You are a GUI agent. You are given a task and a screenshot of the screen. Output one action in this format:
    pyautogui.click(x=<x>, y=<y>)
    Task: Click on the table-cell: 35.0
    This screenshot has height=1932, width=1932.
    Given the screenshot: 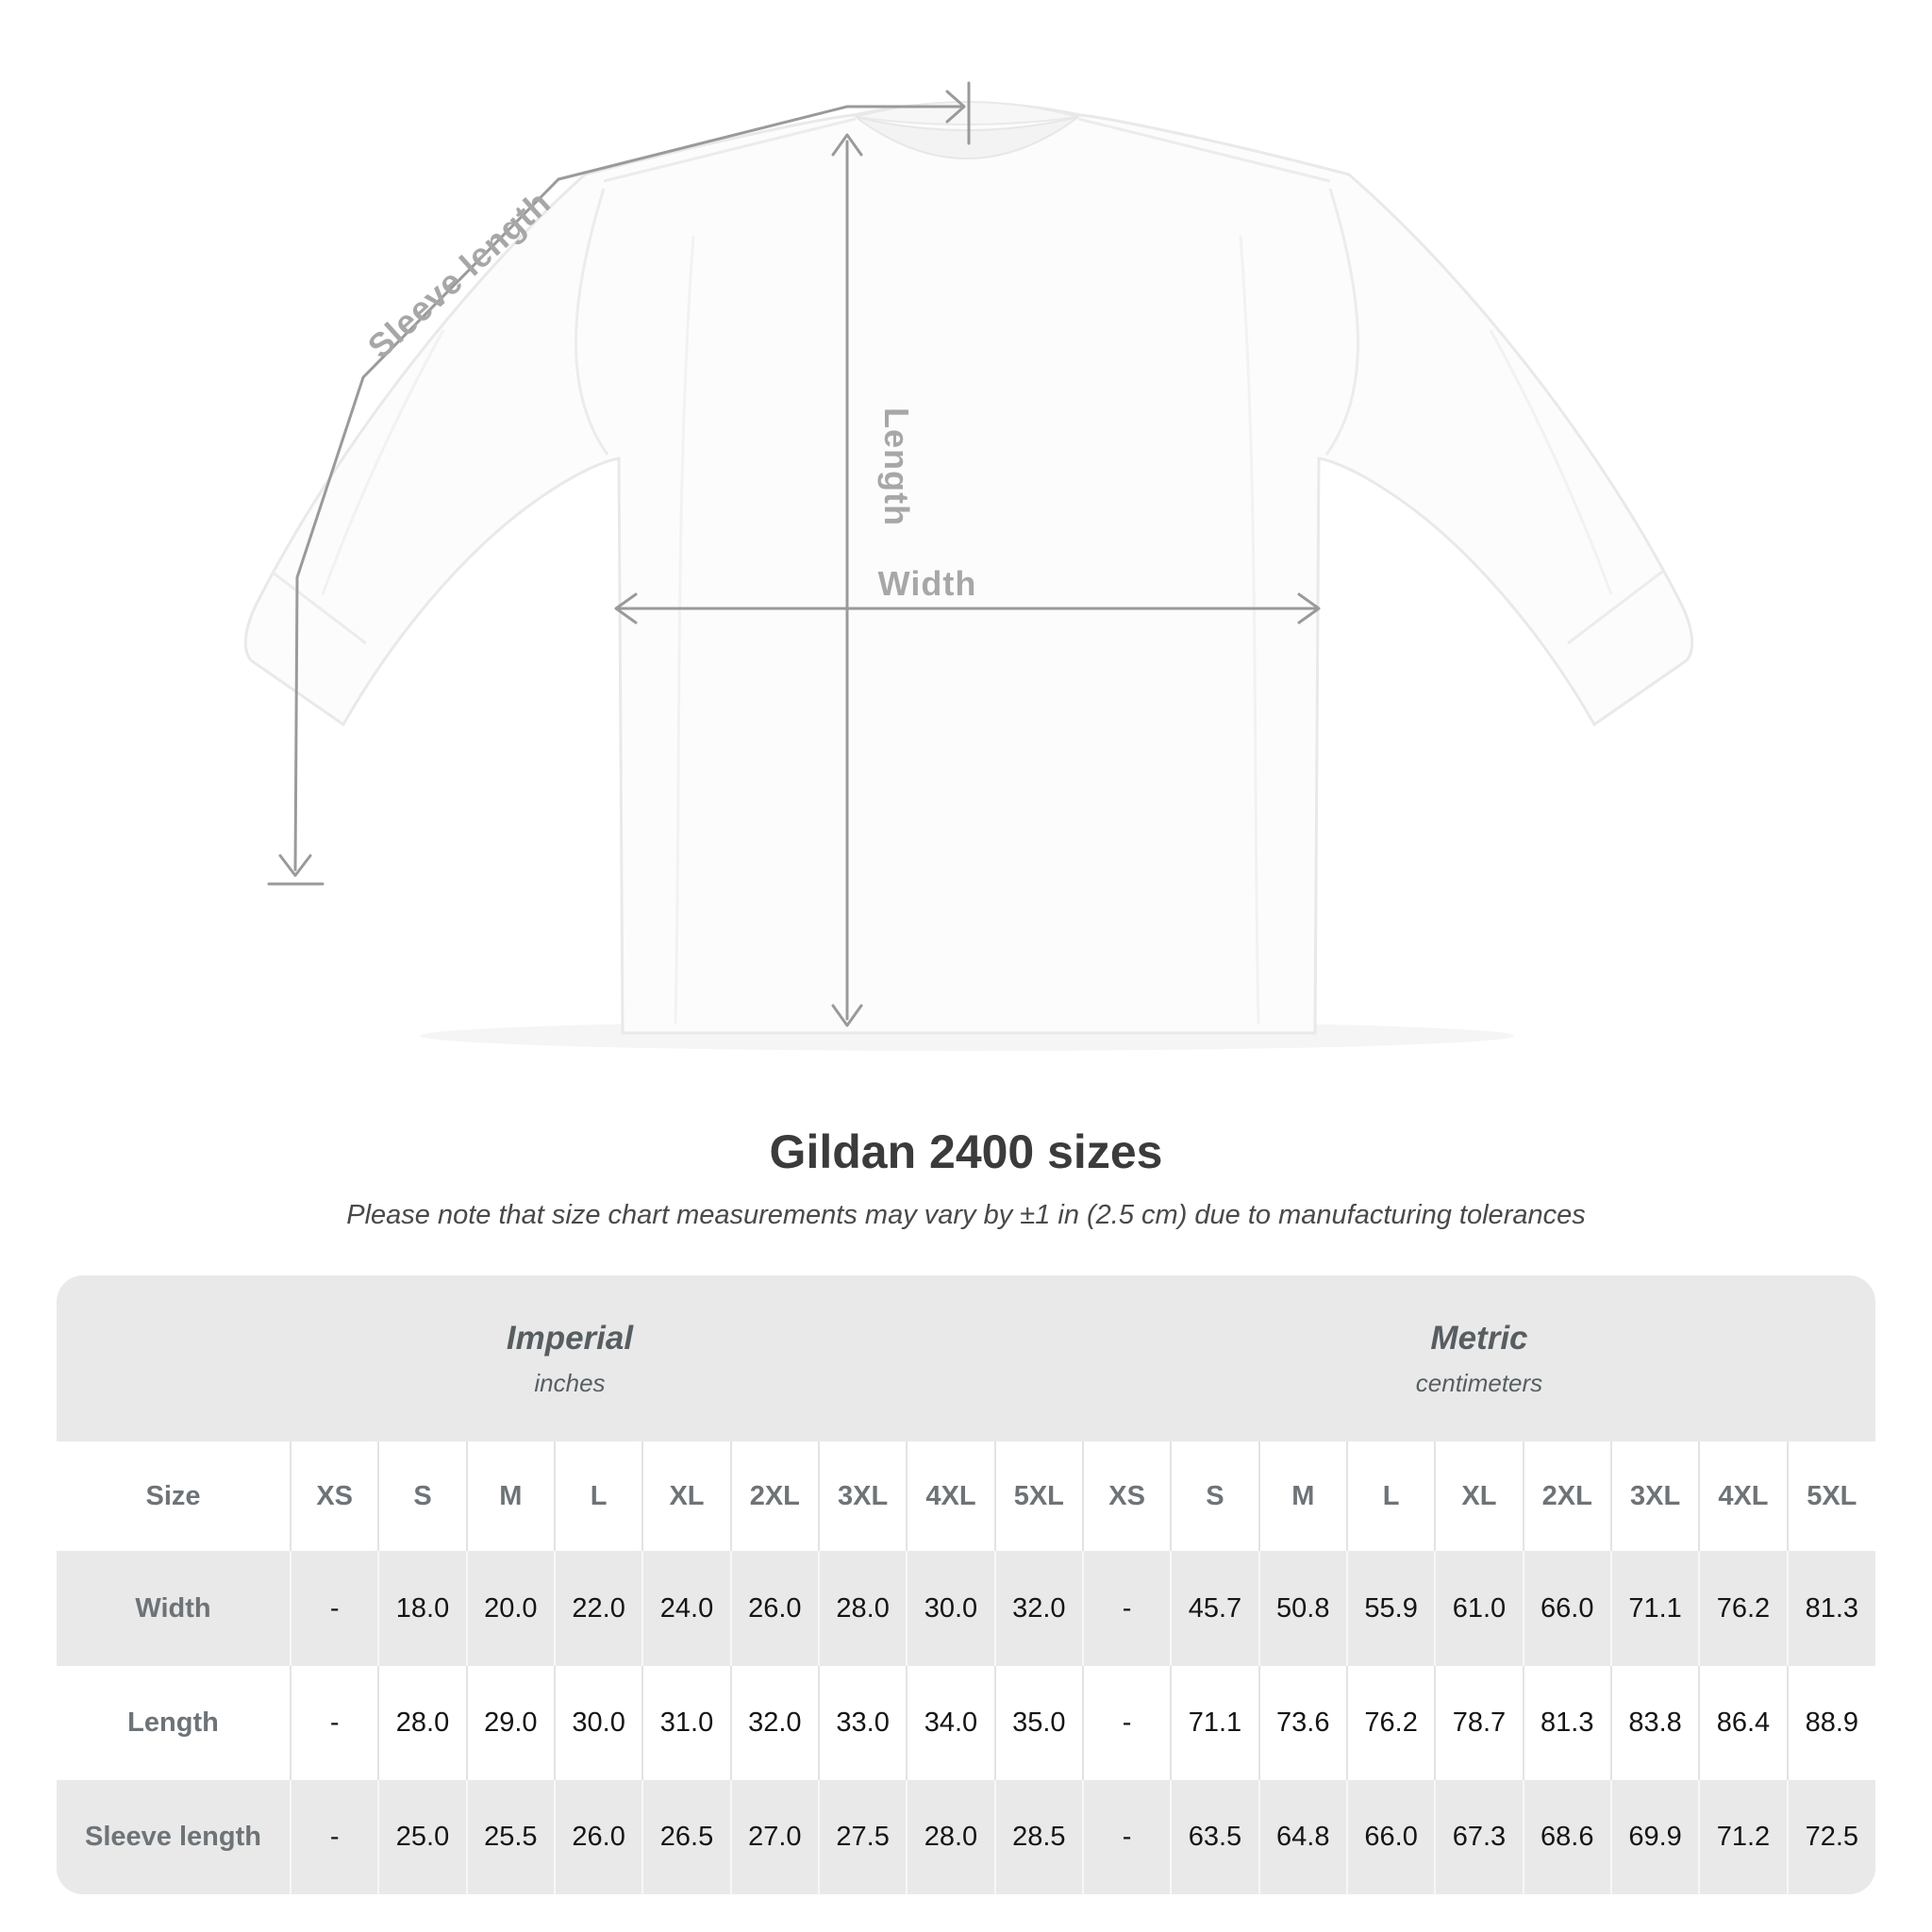 What is the action you would take?
    pyautogui.click(x=1038, y=1723)
    